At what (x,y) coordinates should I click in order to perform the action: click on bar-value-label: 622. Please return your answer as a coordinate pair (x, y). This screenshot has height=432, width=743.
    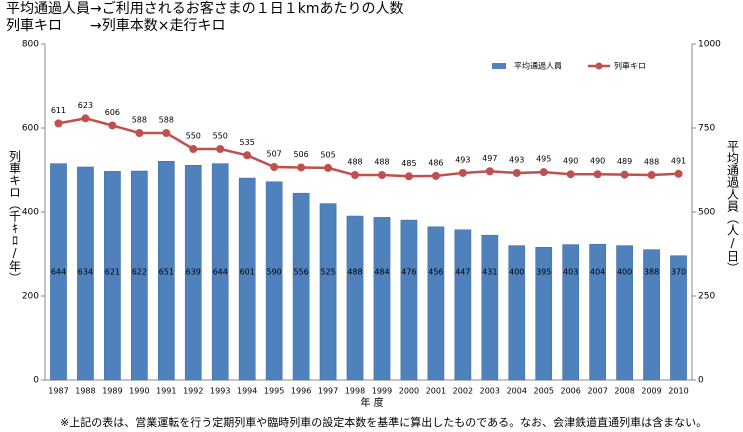
    Looking at the image, I should click on (139, 272).